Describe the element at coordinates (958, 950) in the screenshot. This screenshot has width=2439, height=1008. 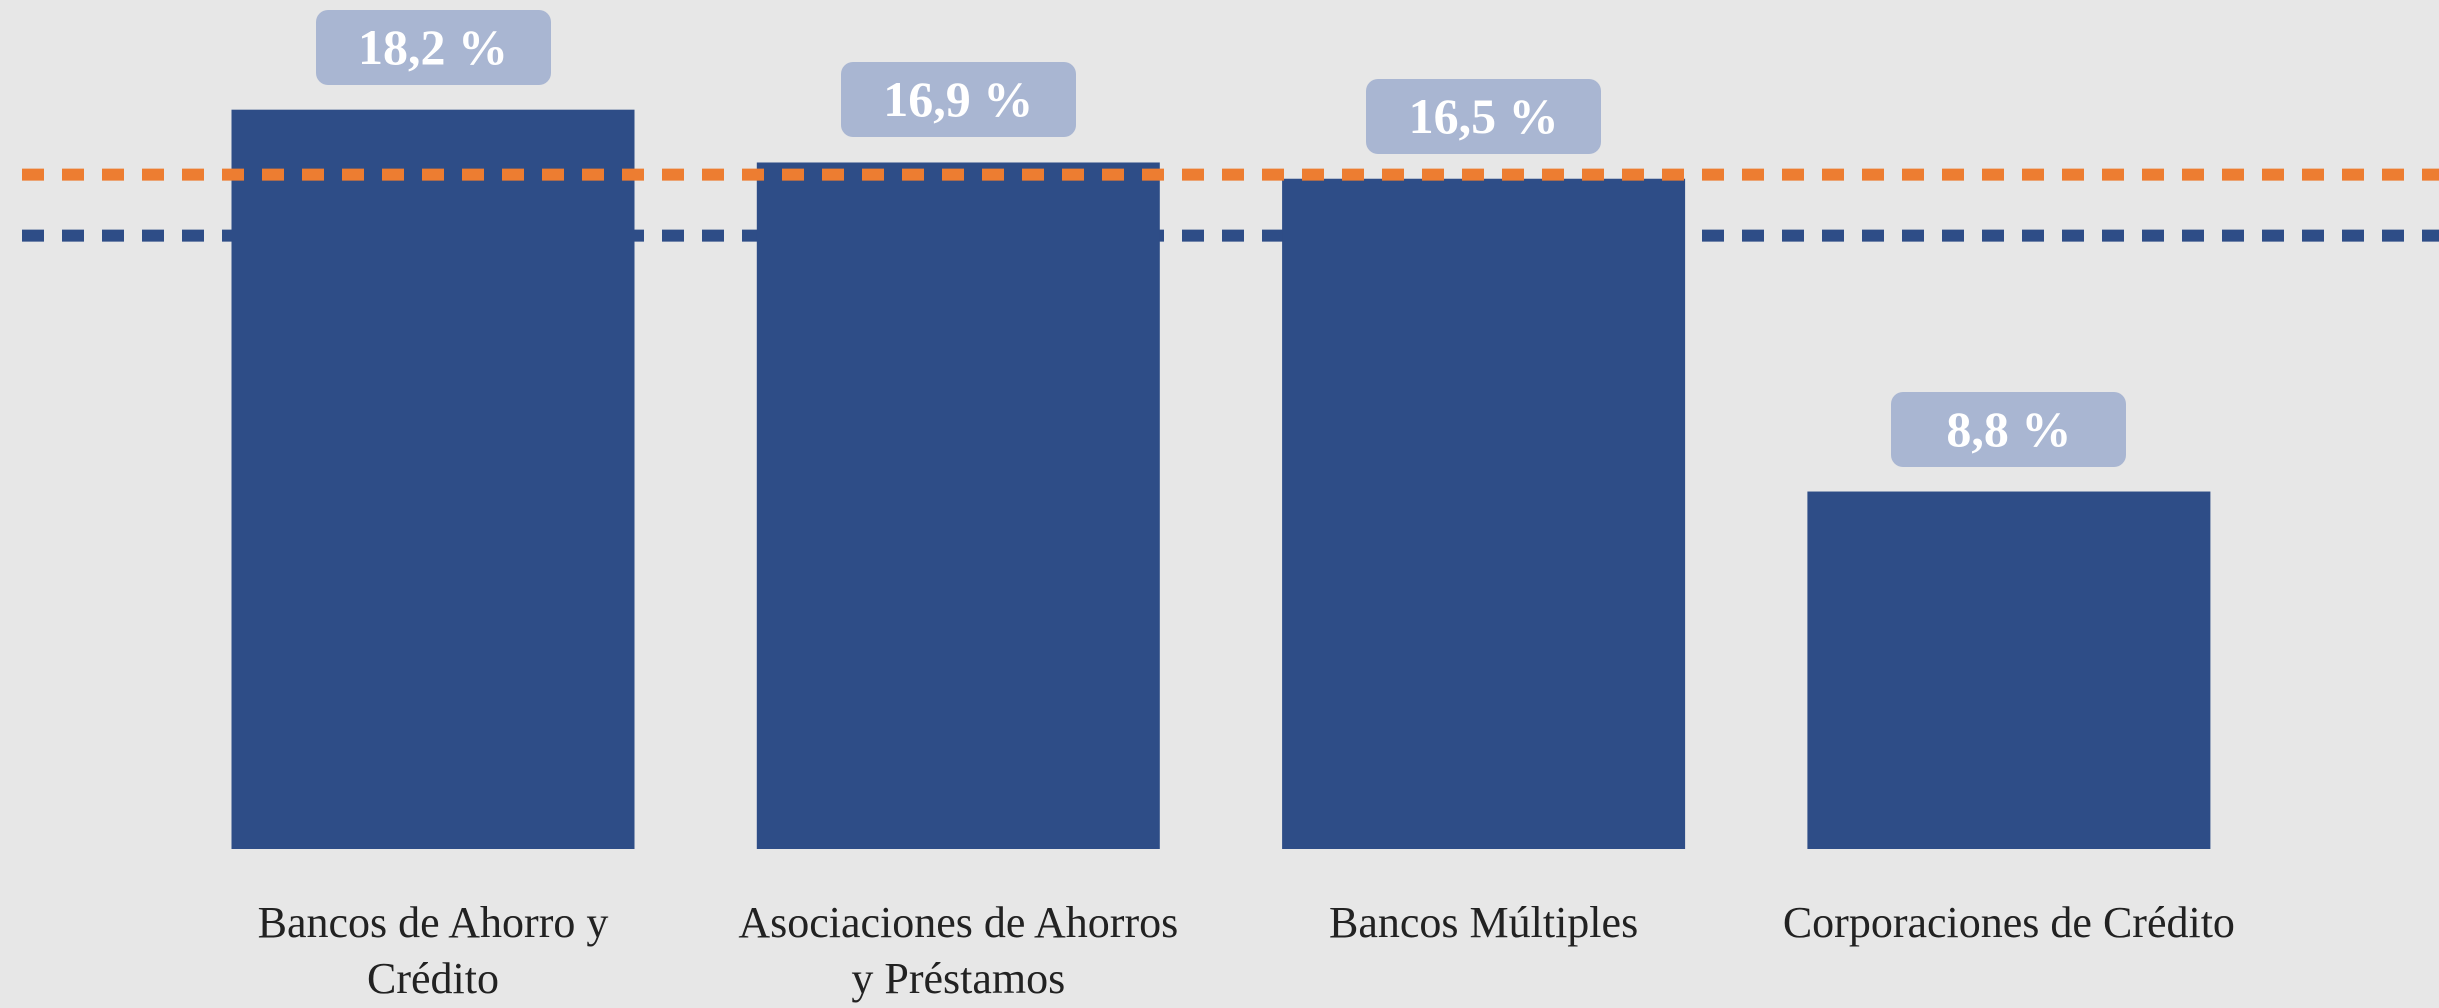
I see `x-tick-label: Asociaciones de Ahorros y Préstamos` at that location.